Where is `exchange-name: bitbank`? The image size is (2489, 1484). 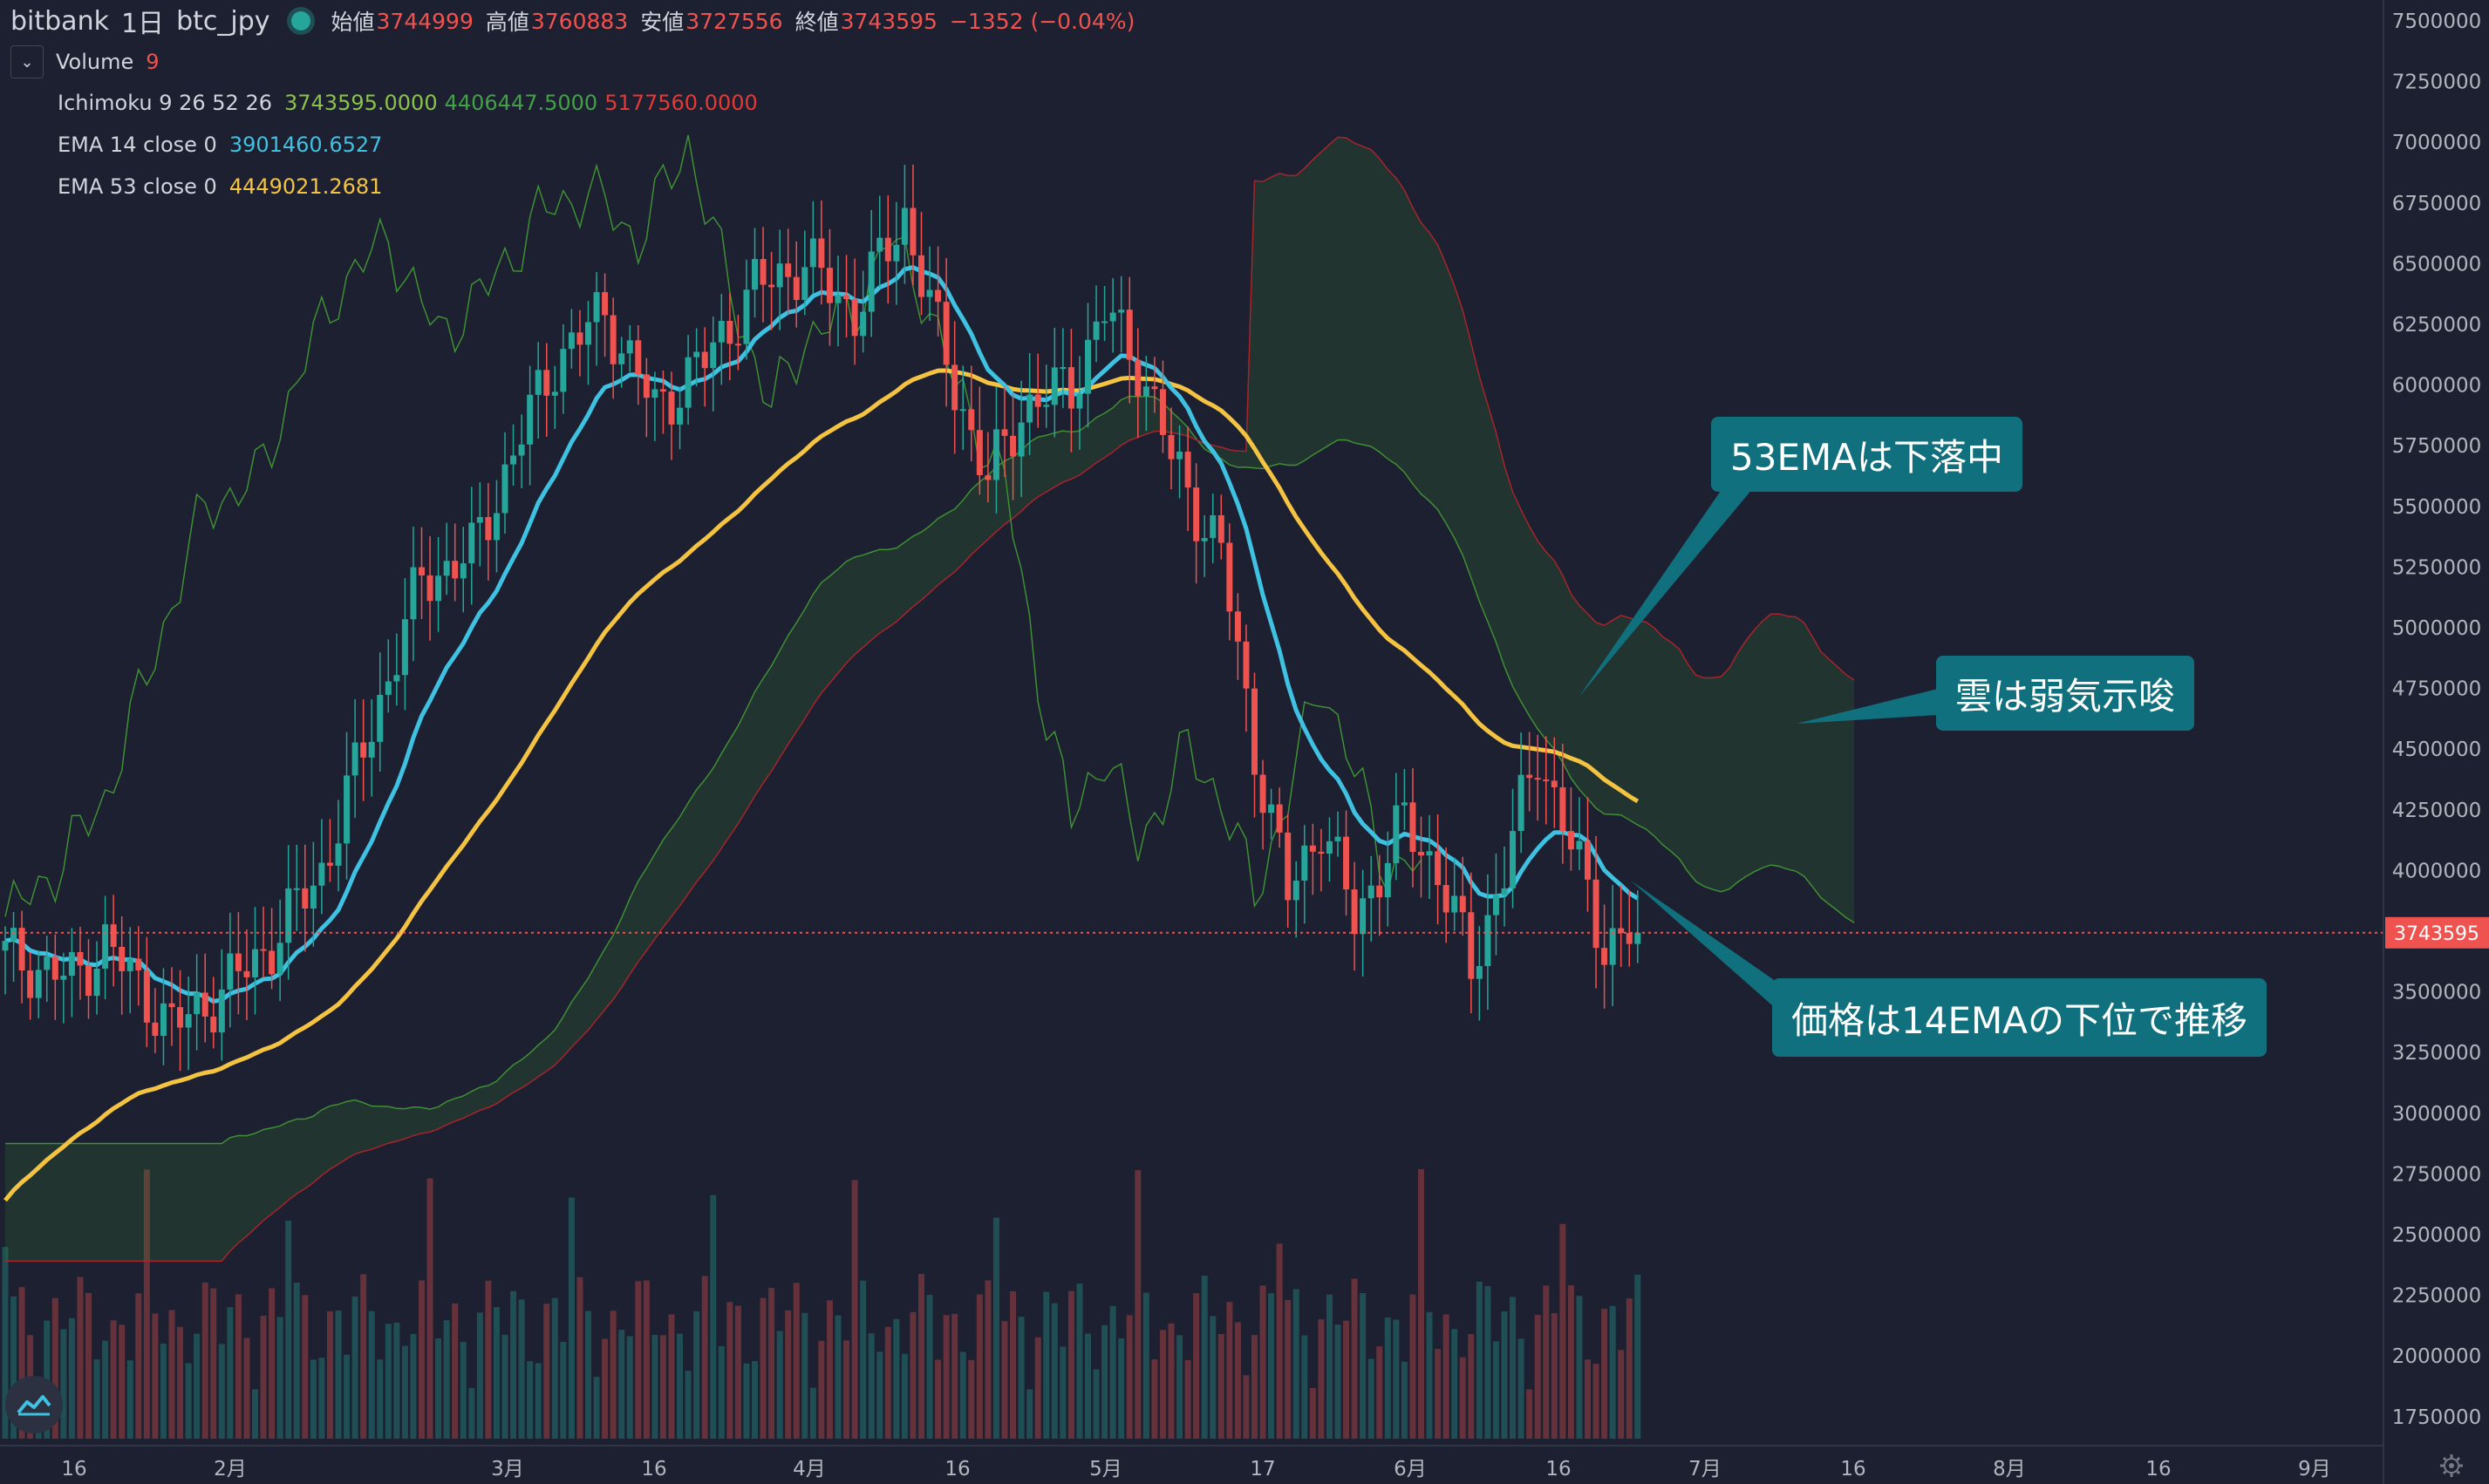 exchange-name: bitbank is located at coordinates (59, 21).